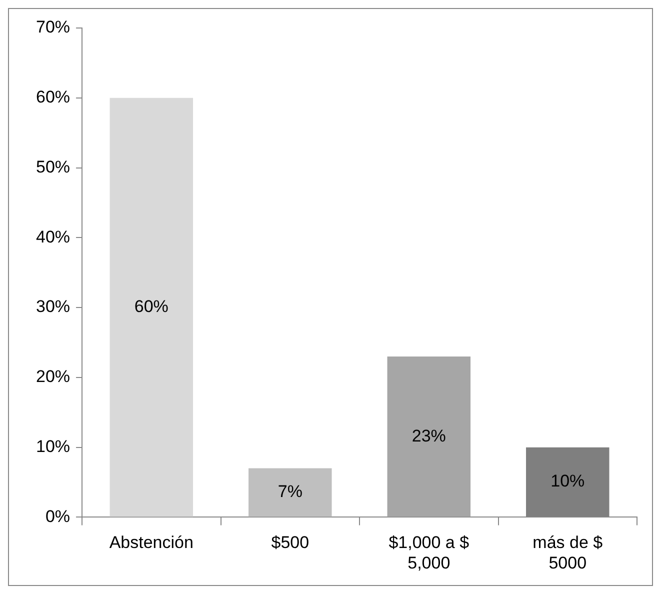  I want to click on data-label: 23%, so click(429, 436).